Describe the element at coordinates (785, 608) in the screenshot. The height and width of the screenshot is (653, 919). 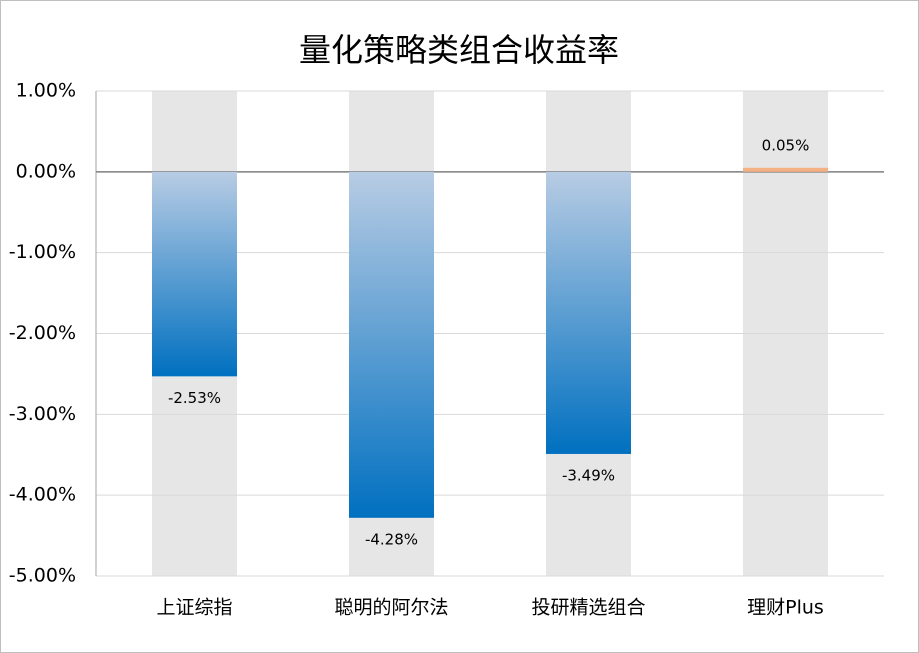
I see `x-tick-label: 理财Plus` at that location.